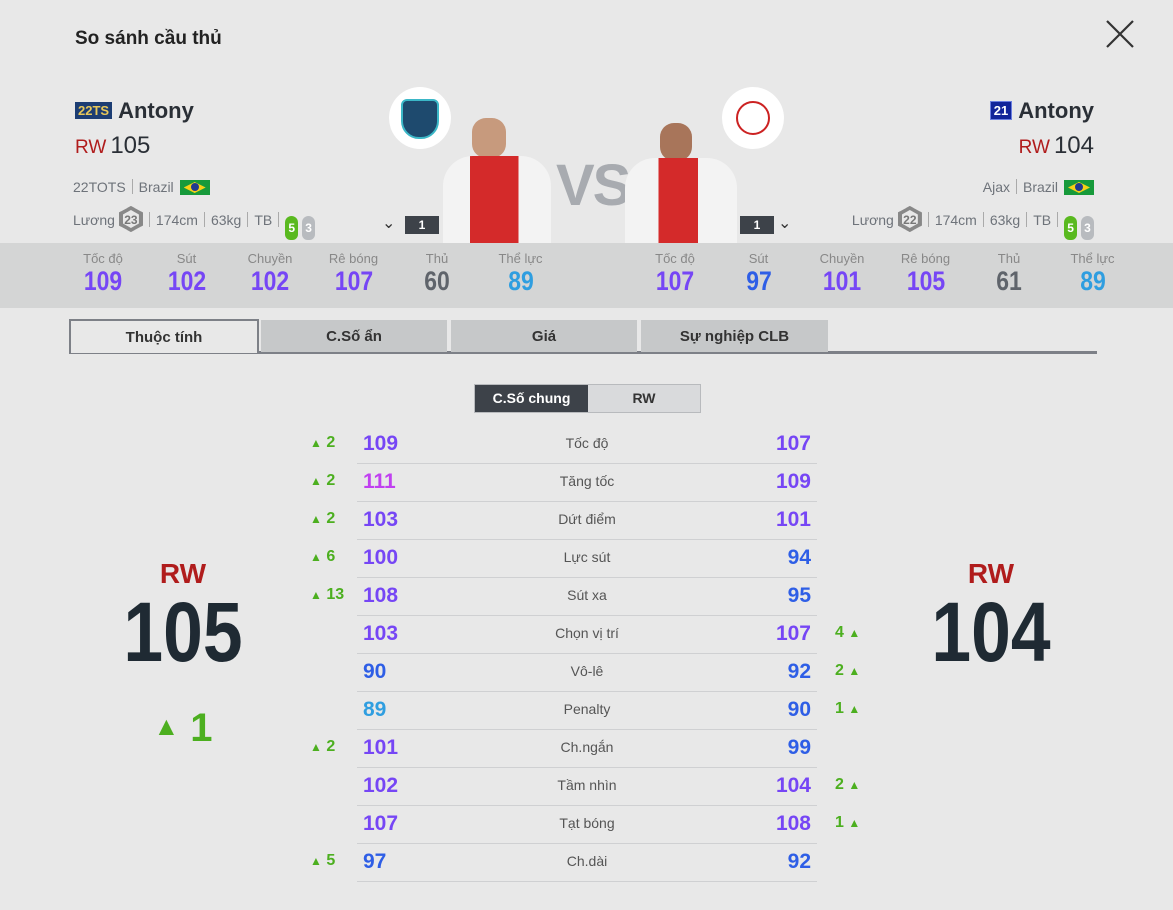  Describe the element at coordinates (587, 673) in the screenshot. I see `attribute-row: 90 Vô-lê 92` at that location.